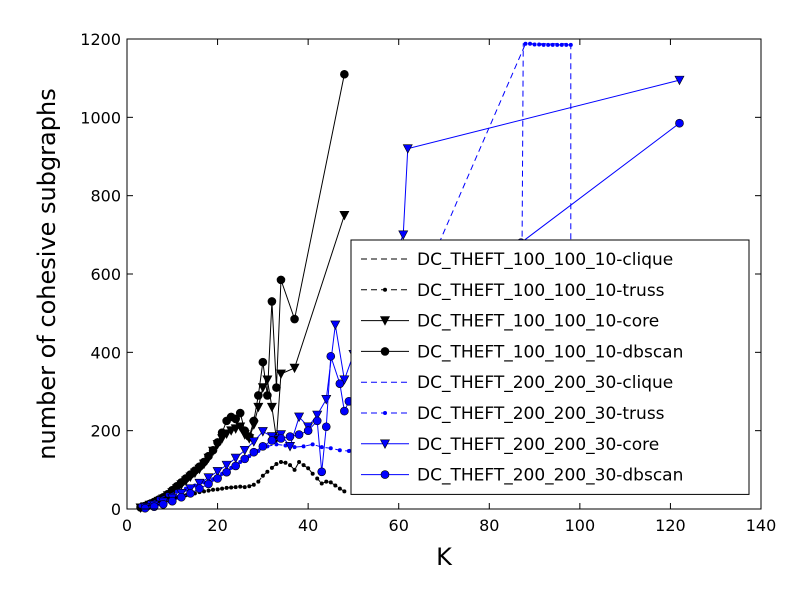 The image size is (800, 600). I want to click on y-tick-label: 400, so click(105, 352).